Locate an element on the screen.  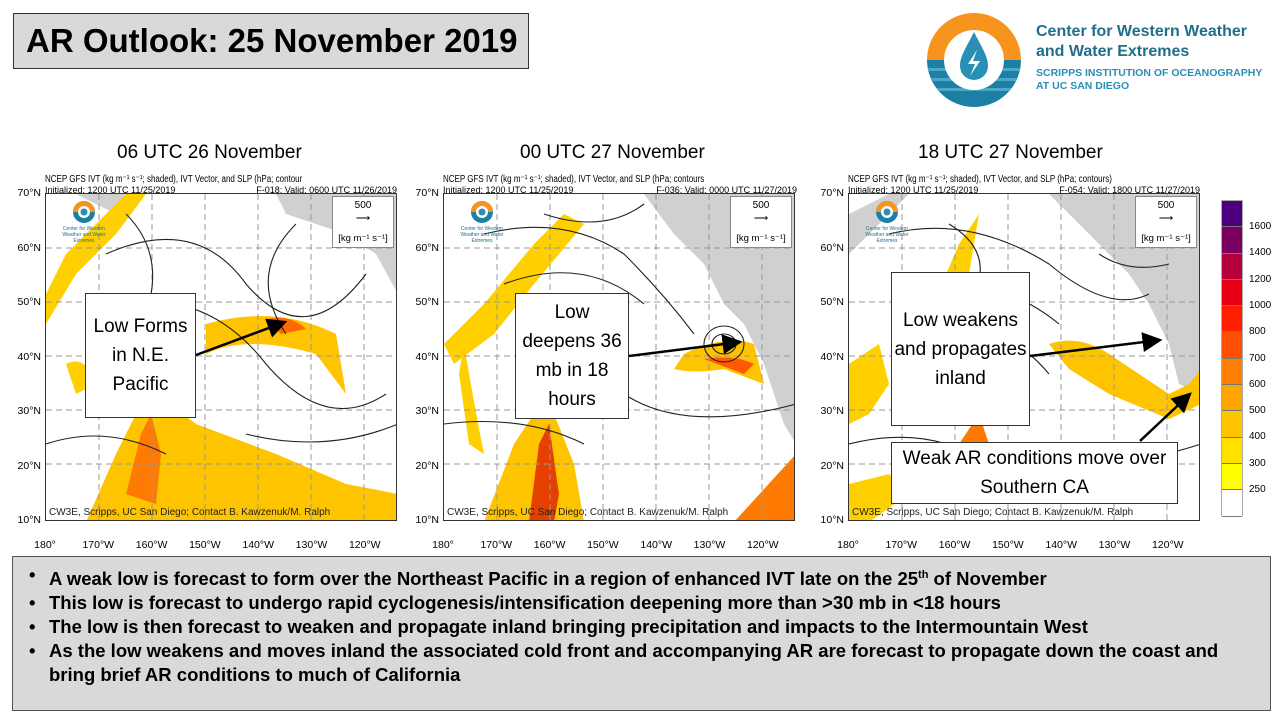
colorbar-label: 600 is located at coordinates (1257, 384).